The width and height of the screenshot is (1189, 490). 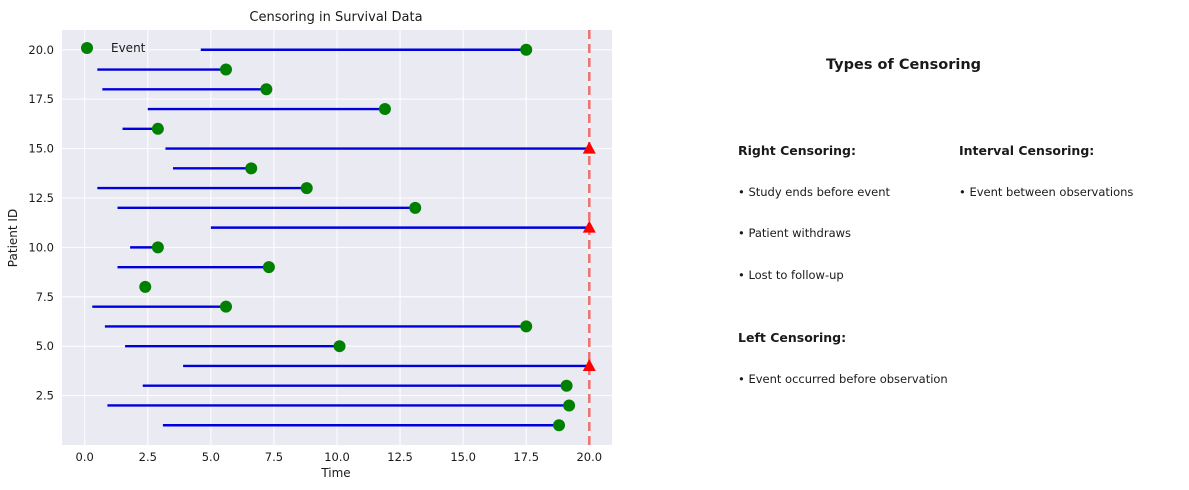 What do you see at coordinates (335, 17) in the screenshot?
I see `chart-title: Censoring in Survival Data` at bounding box center [335, 17].